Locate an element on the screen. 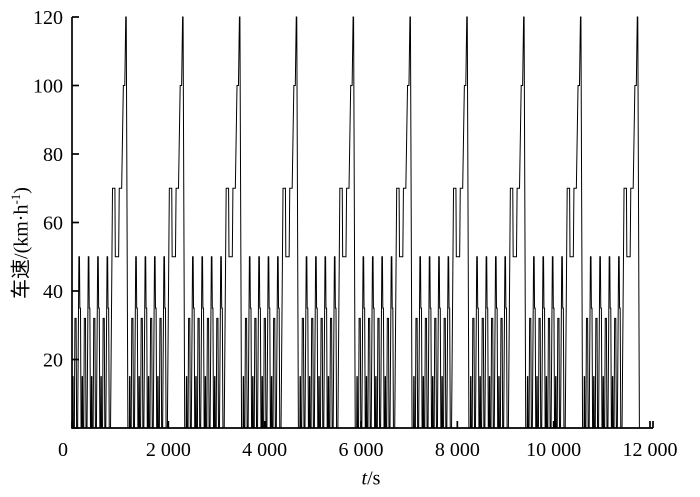 Image resolution: width=700 pixels, height=497 pixels. y-axis-title-close: ) is located at coordinates (21, 190).